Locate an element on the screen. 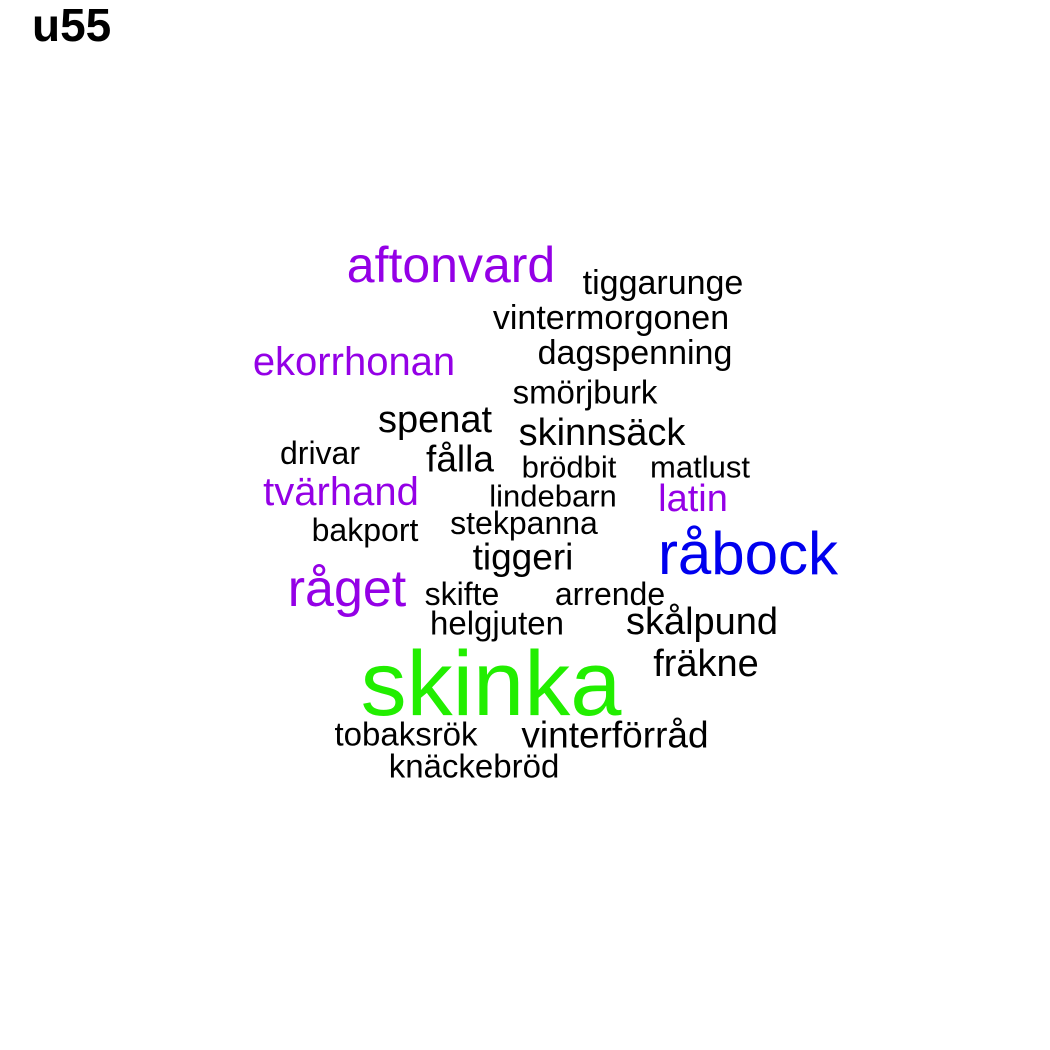 The width and height of the screenshot is (1050, 1050). word-latin: latin is located at coordinates (693, 499).